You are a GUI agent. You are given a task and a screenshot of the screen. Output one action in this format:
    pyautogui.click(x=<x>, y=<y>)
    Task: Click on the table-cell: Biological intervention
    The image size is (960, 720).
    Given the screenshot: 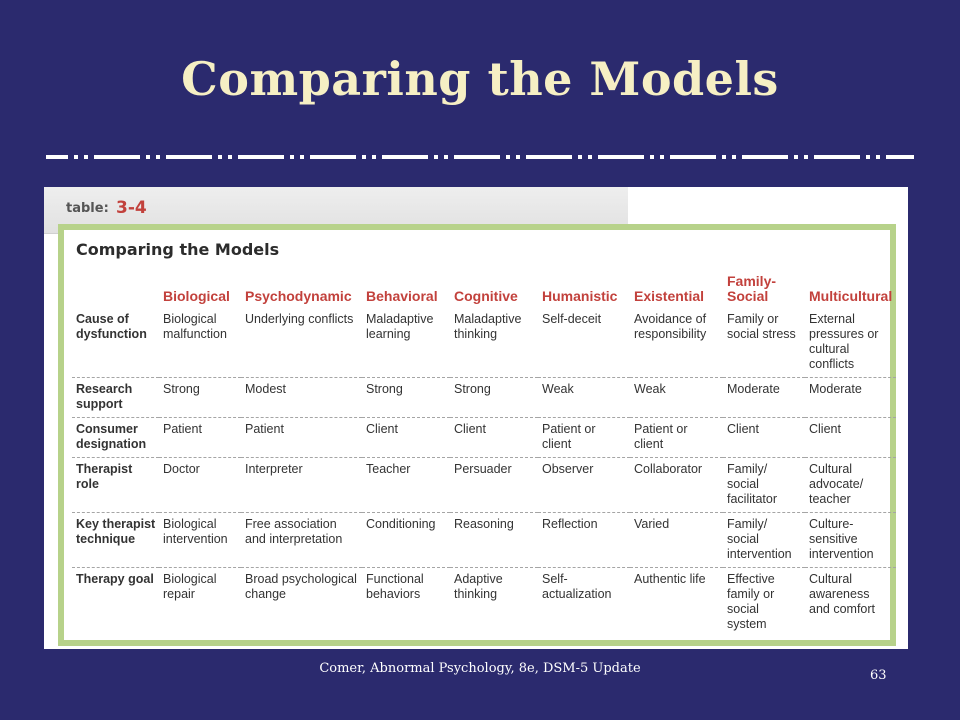 What is the action you would take?
    pyautogui.click(x=200, y=540)
    